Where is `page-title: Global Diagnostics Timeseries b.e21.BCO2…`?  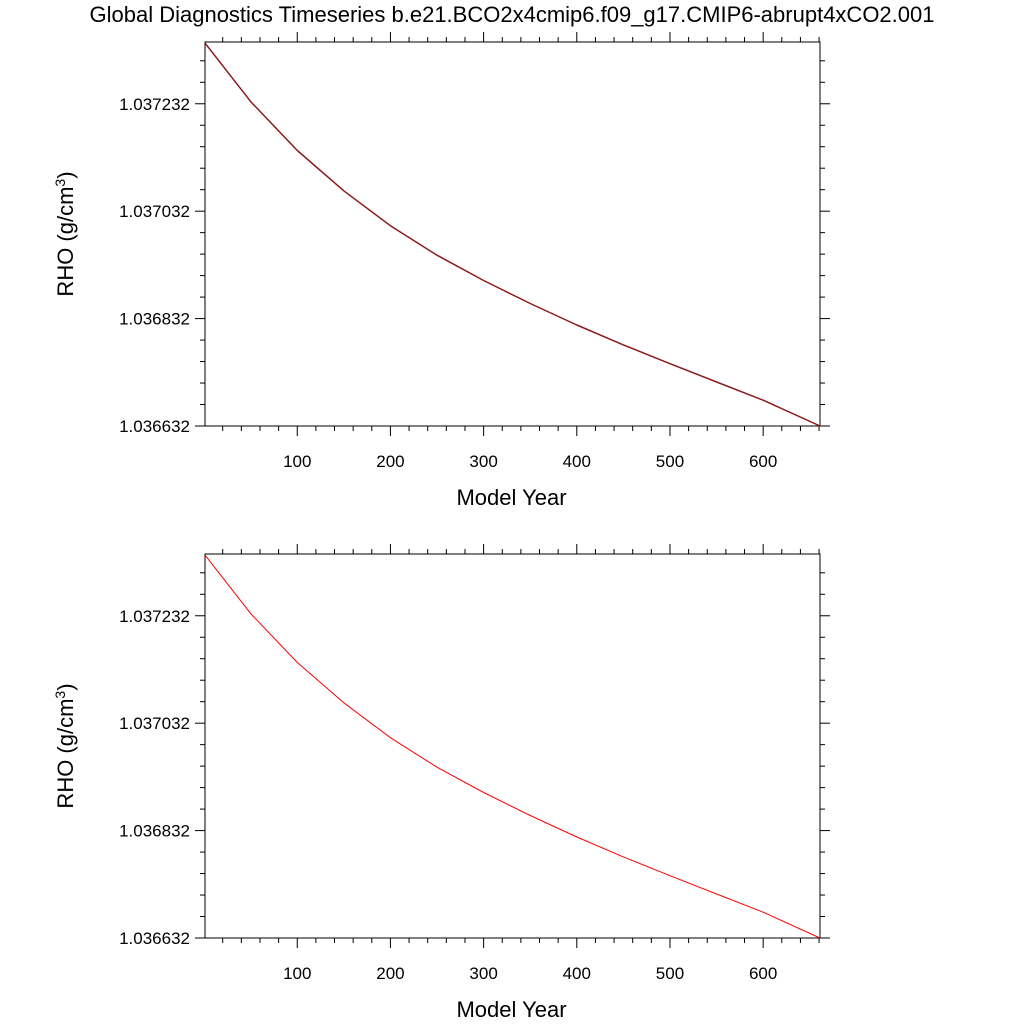
page-title: Global Diagnostics Timeseries b.e21.BCO2… is located at coordinates (512, 14).